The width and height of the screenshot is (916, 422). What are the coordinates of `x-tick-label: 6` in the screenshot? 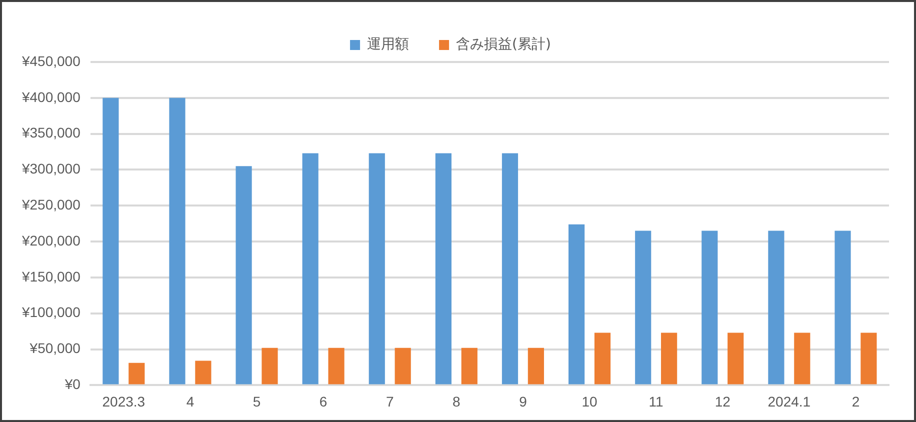 It's located at (323, 401).